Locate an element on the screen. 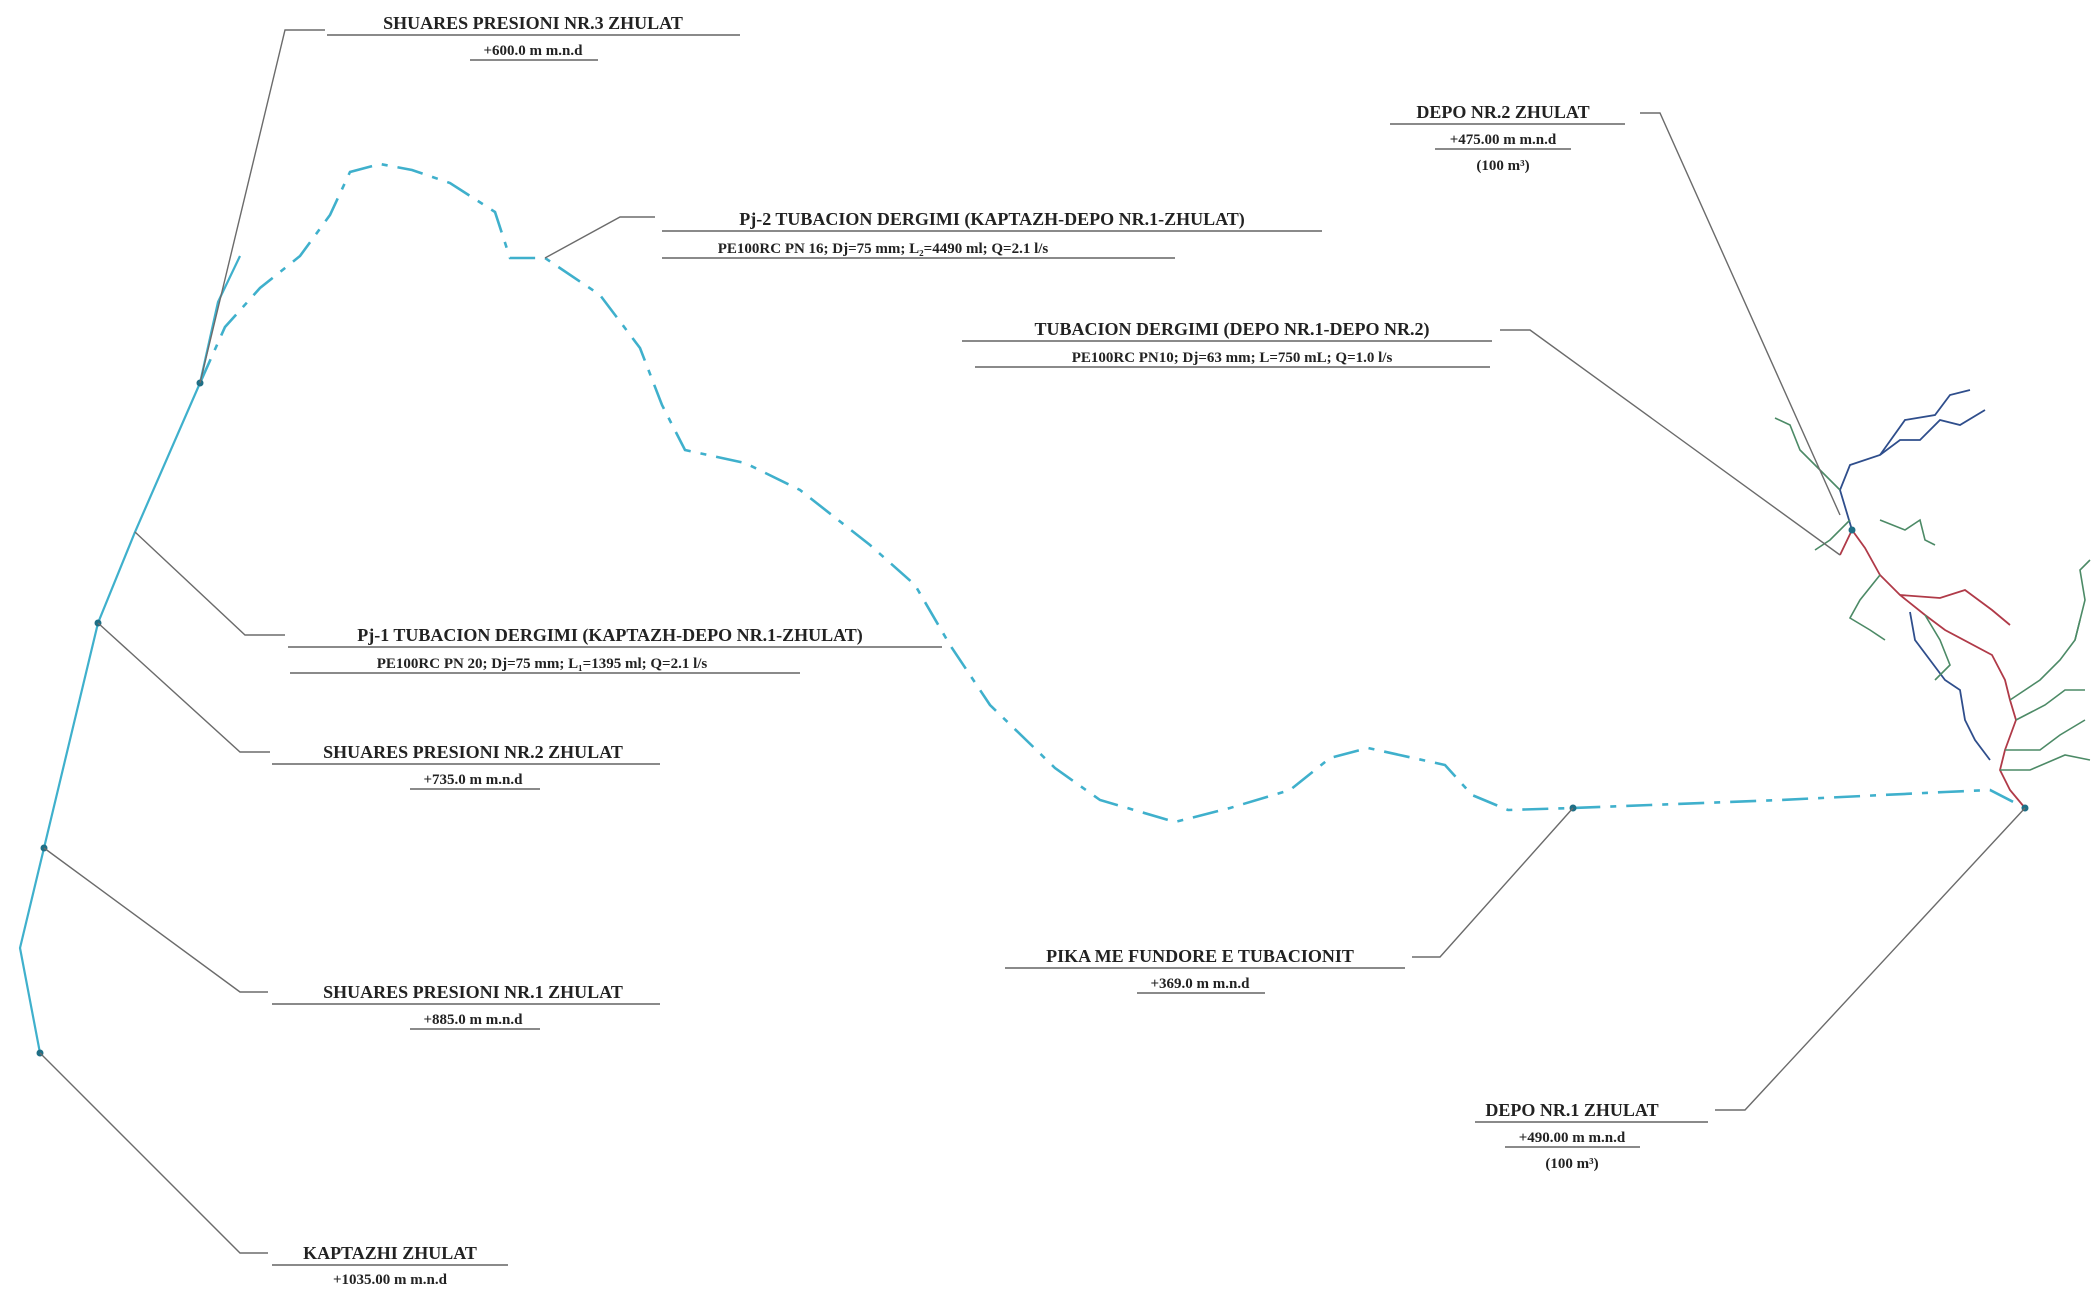 This screenshot has width=2093, height=1292. network-main-red is located at coordinates (1932, 668).